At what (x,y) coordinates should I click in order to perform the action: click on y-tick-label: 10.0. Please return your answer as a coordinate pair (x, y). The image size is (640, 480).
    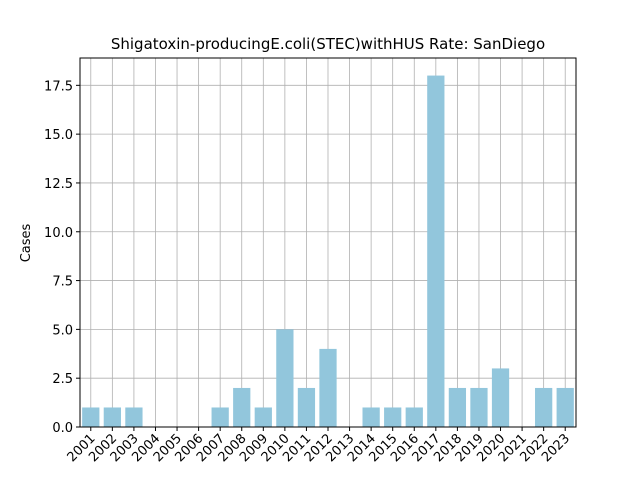
    Looking at the image, I should click on (58, 233).